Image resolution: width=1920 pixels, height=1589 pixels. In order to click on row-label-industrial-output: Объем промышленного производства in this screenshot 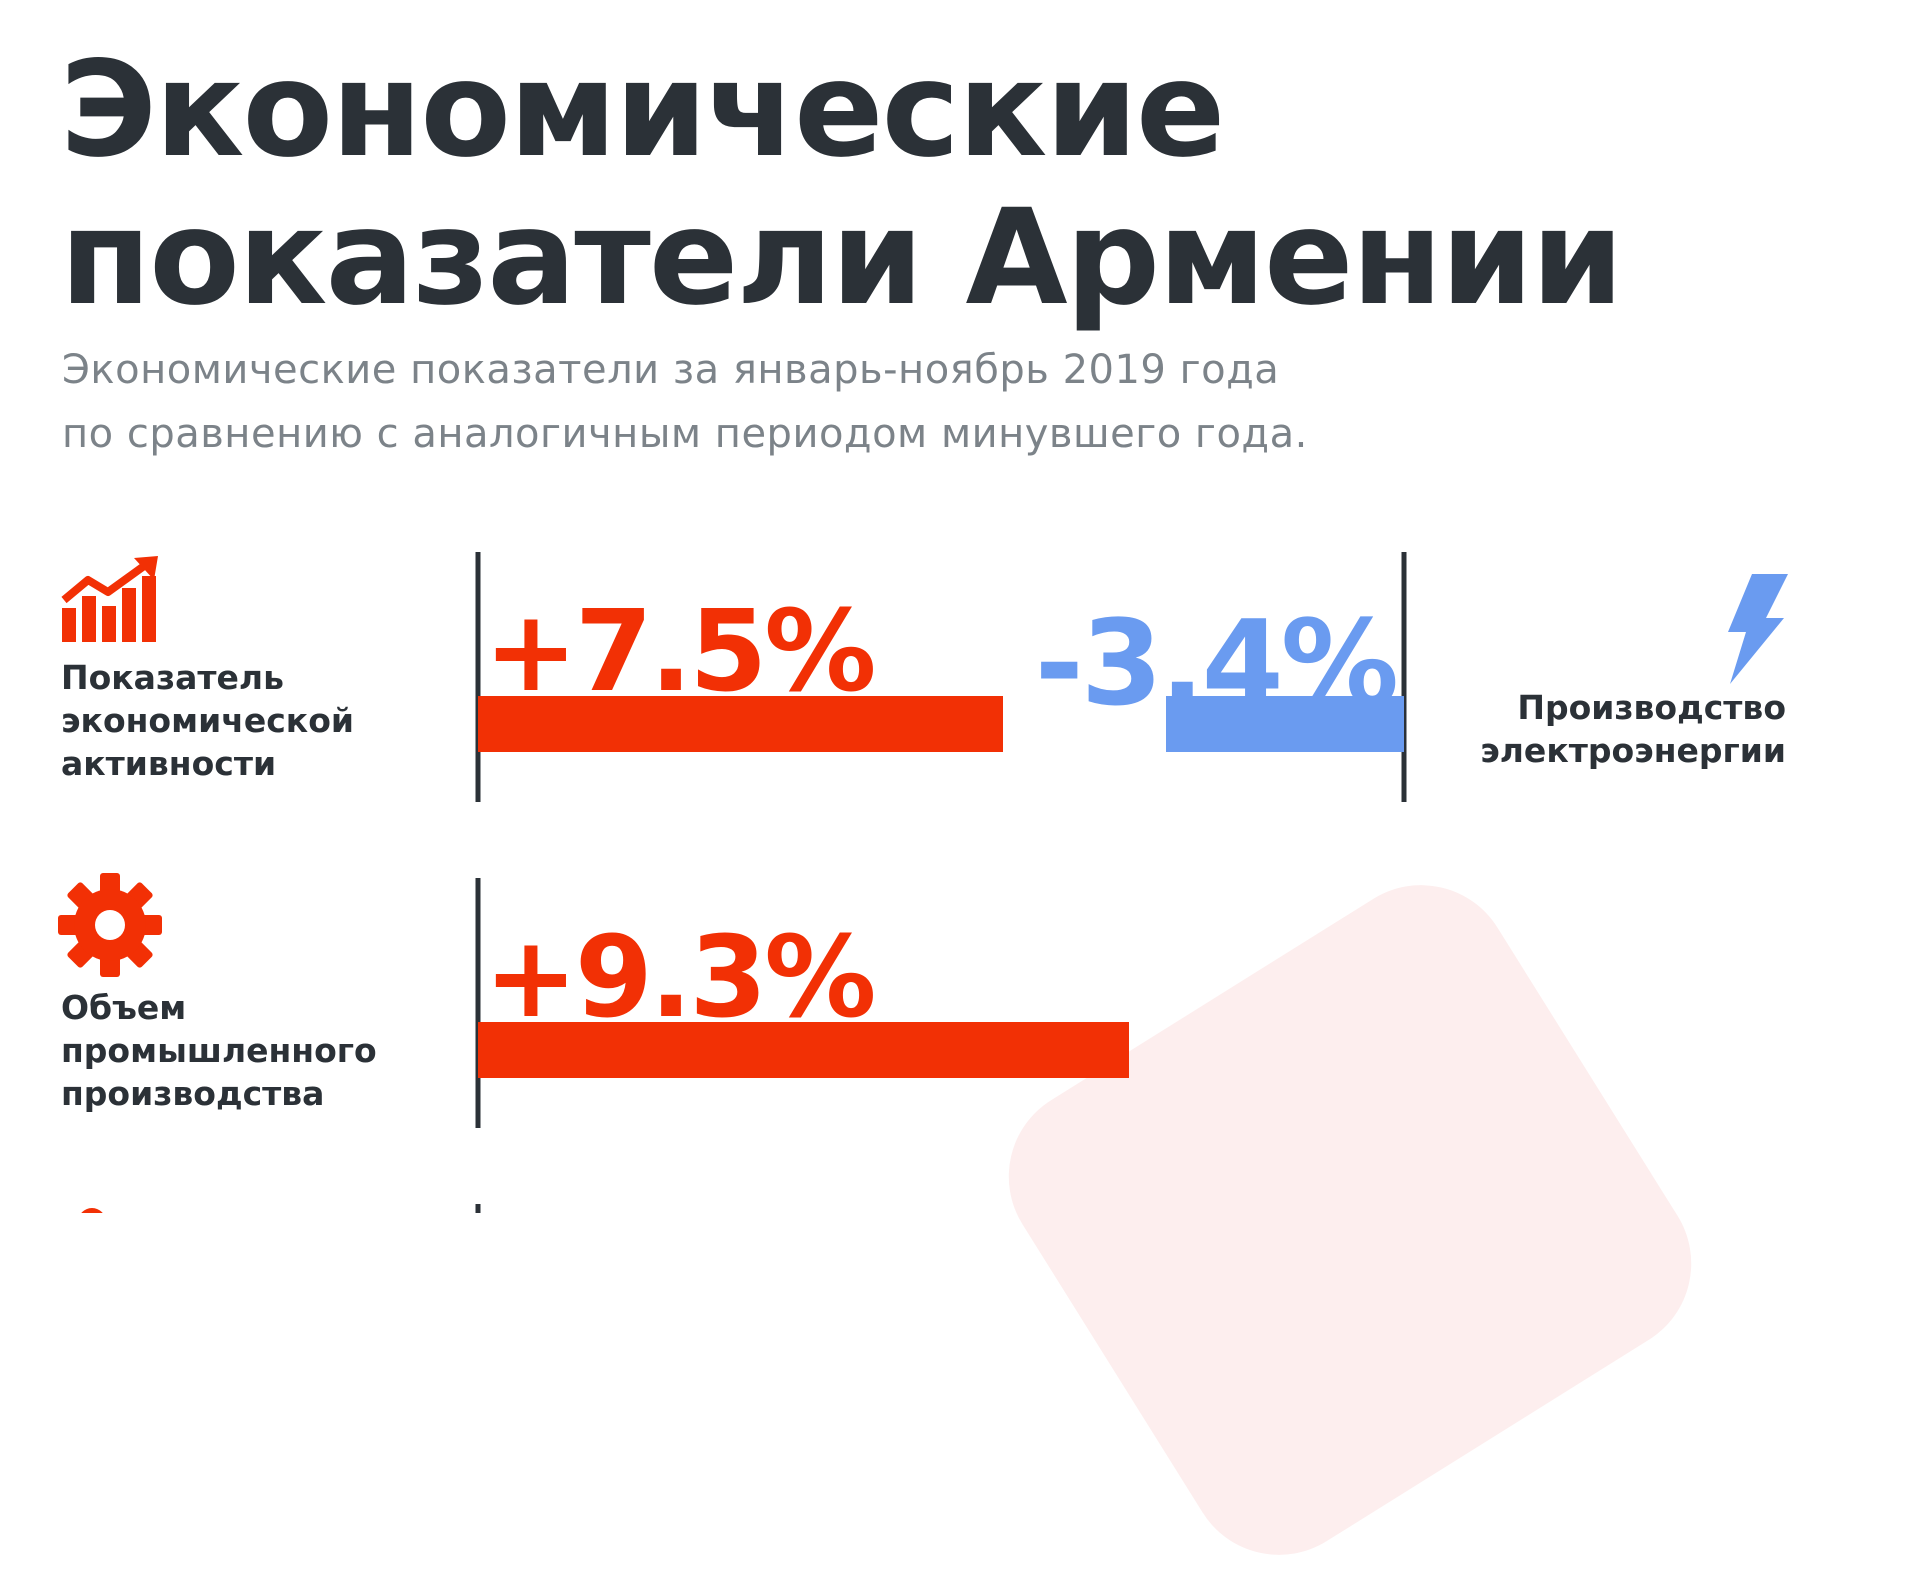, I will do `click(219, 1050)`.